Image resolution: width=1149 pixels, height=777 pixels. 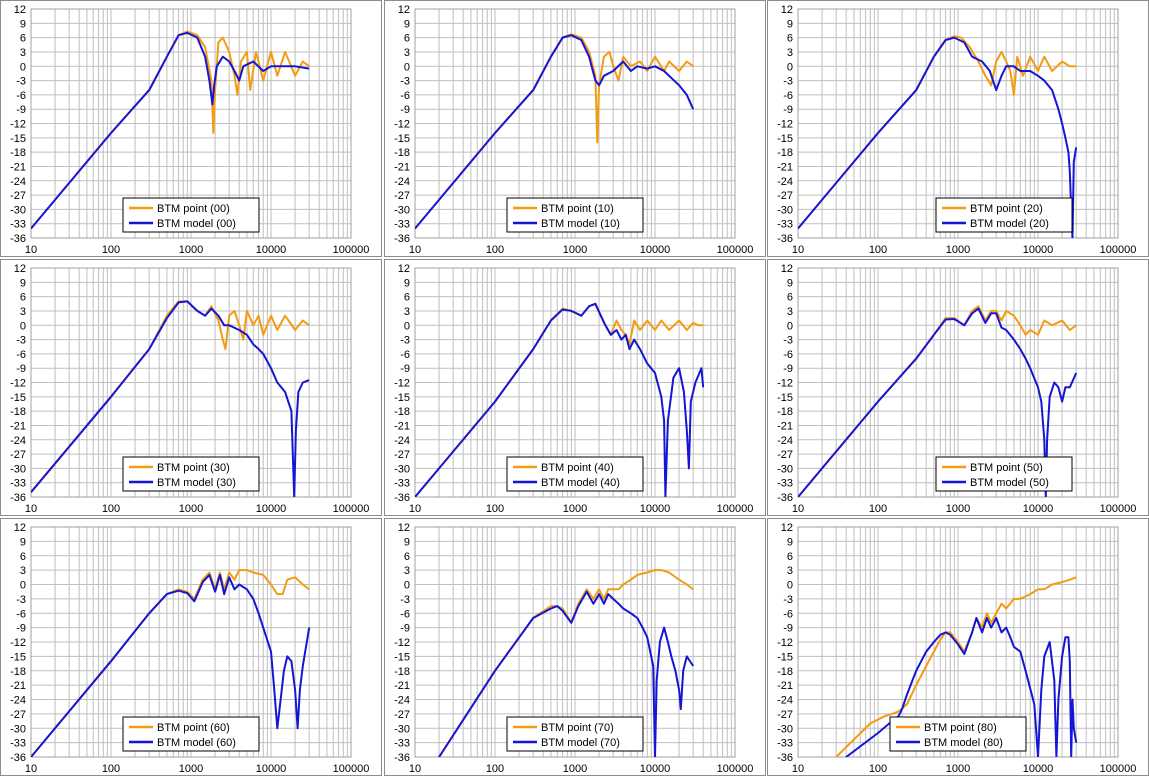 I want to click on legend: BTM point (80) BTM model (80), so click(x=958, y=734).